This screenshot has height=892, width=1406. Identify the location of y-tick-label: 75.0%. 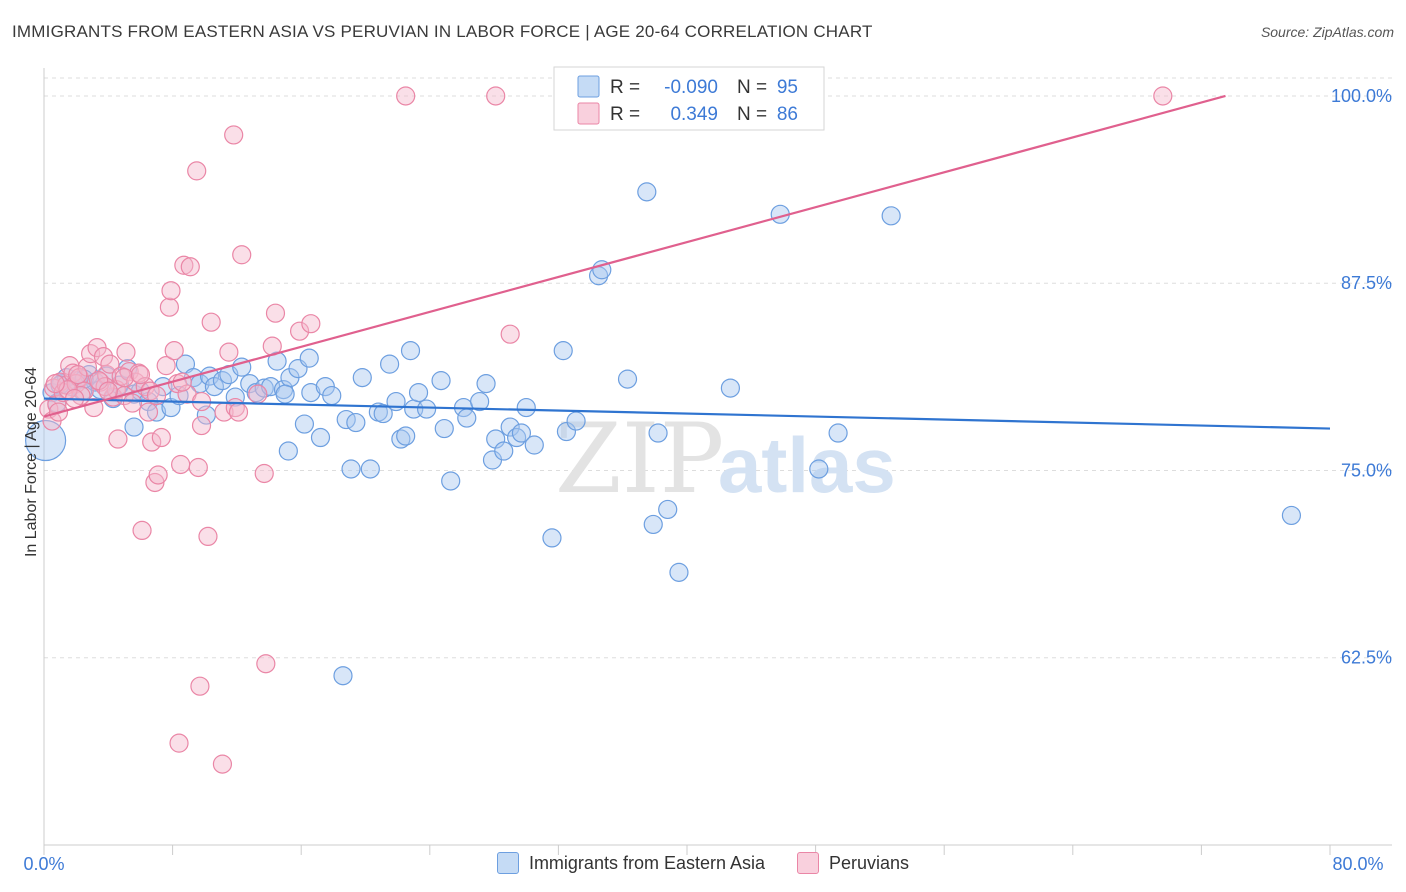
(1366, 470).